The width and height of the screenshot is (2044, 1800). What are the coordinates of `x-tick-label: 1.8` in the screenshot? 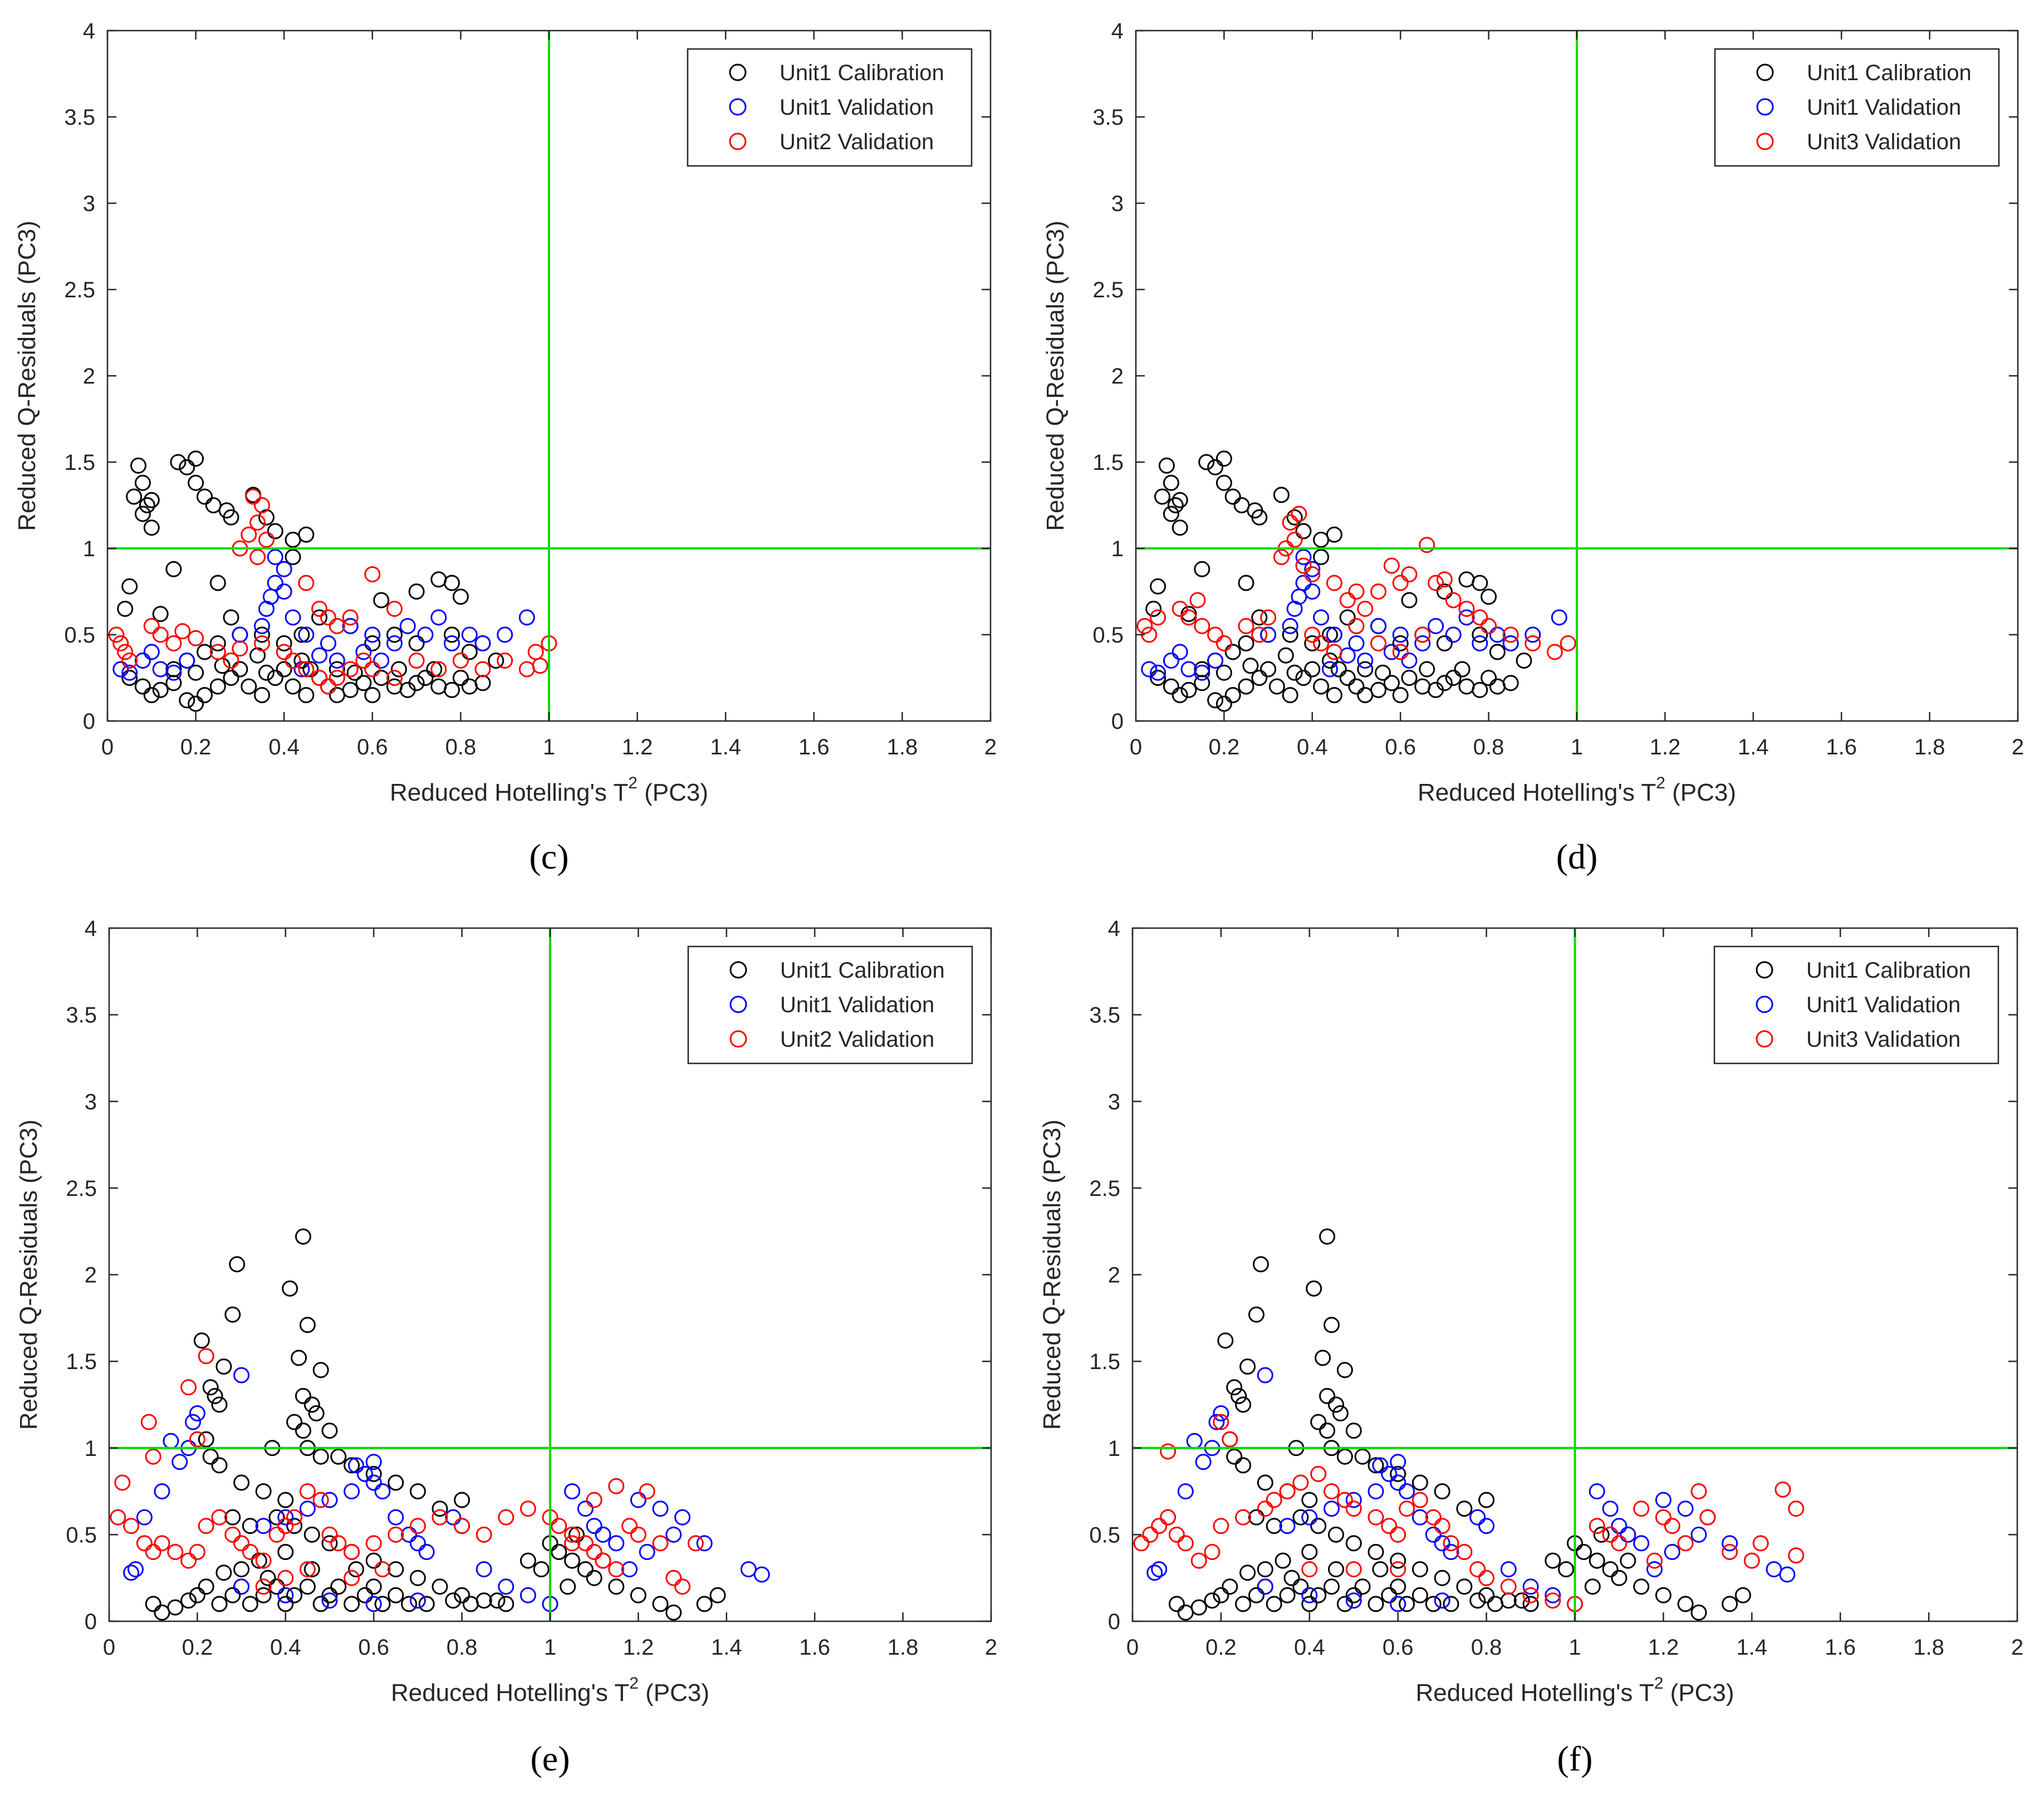 It's located at (1929, 747).